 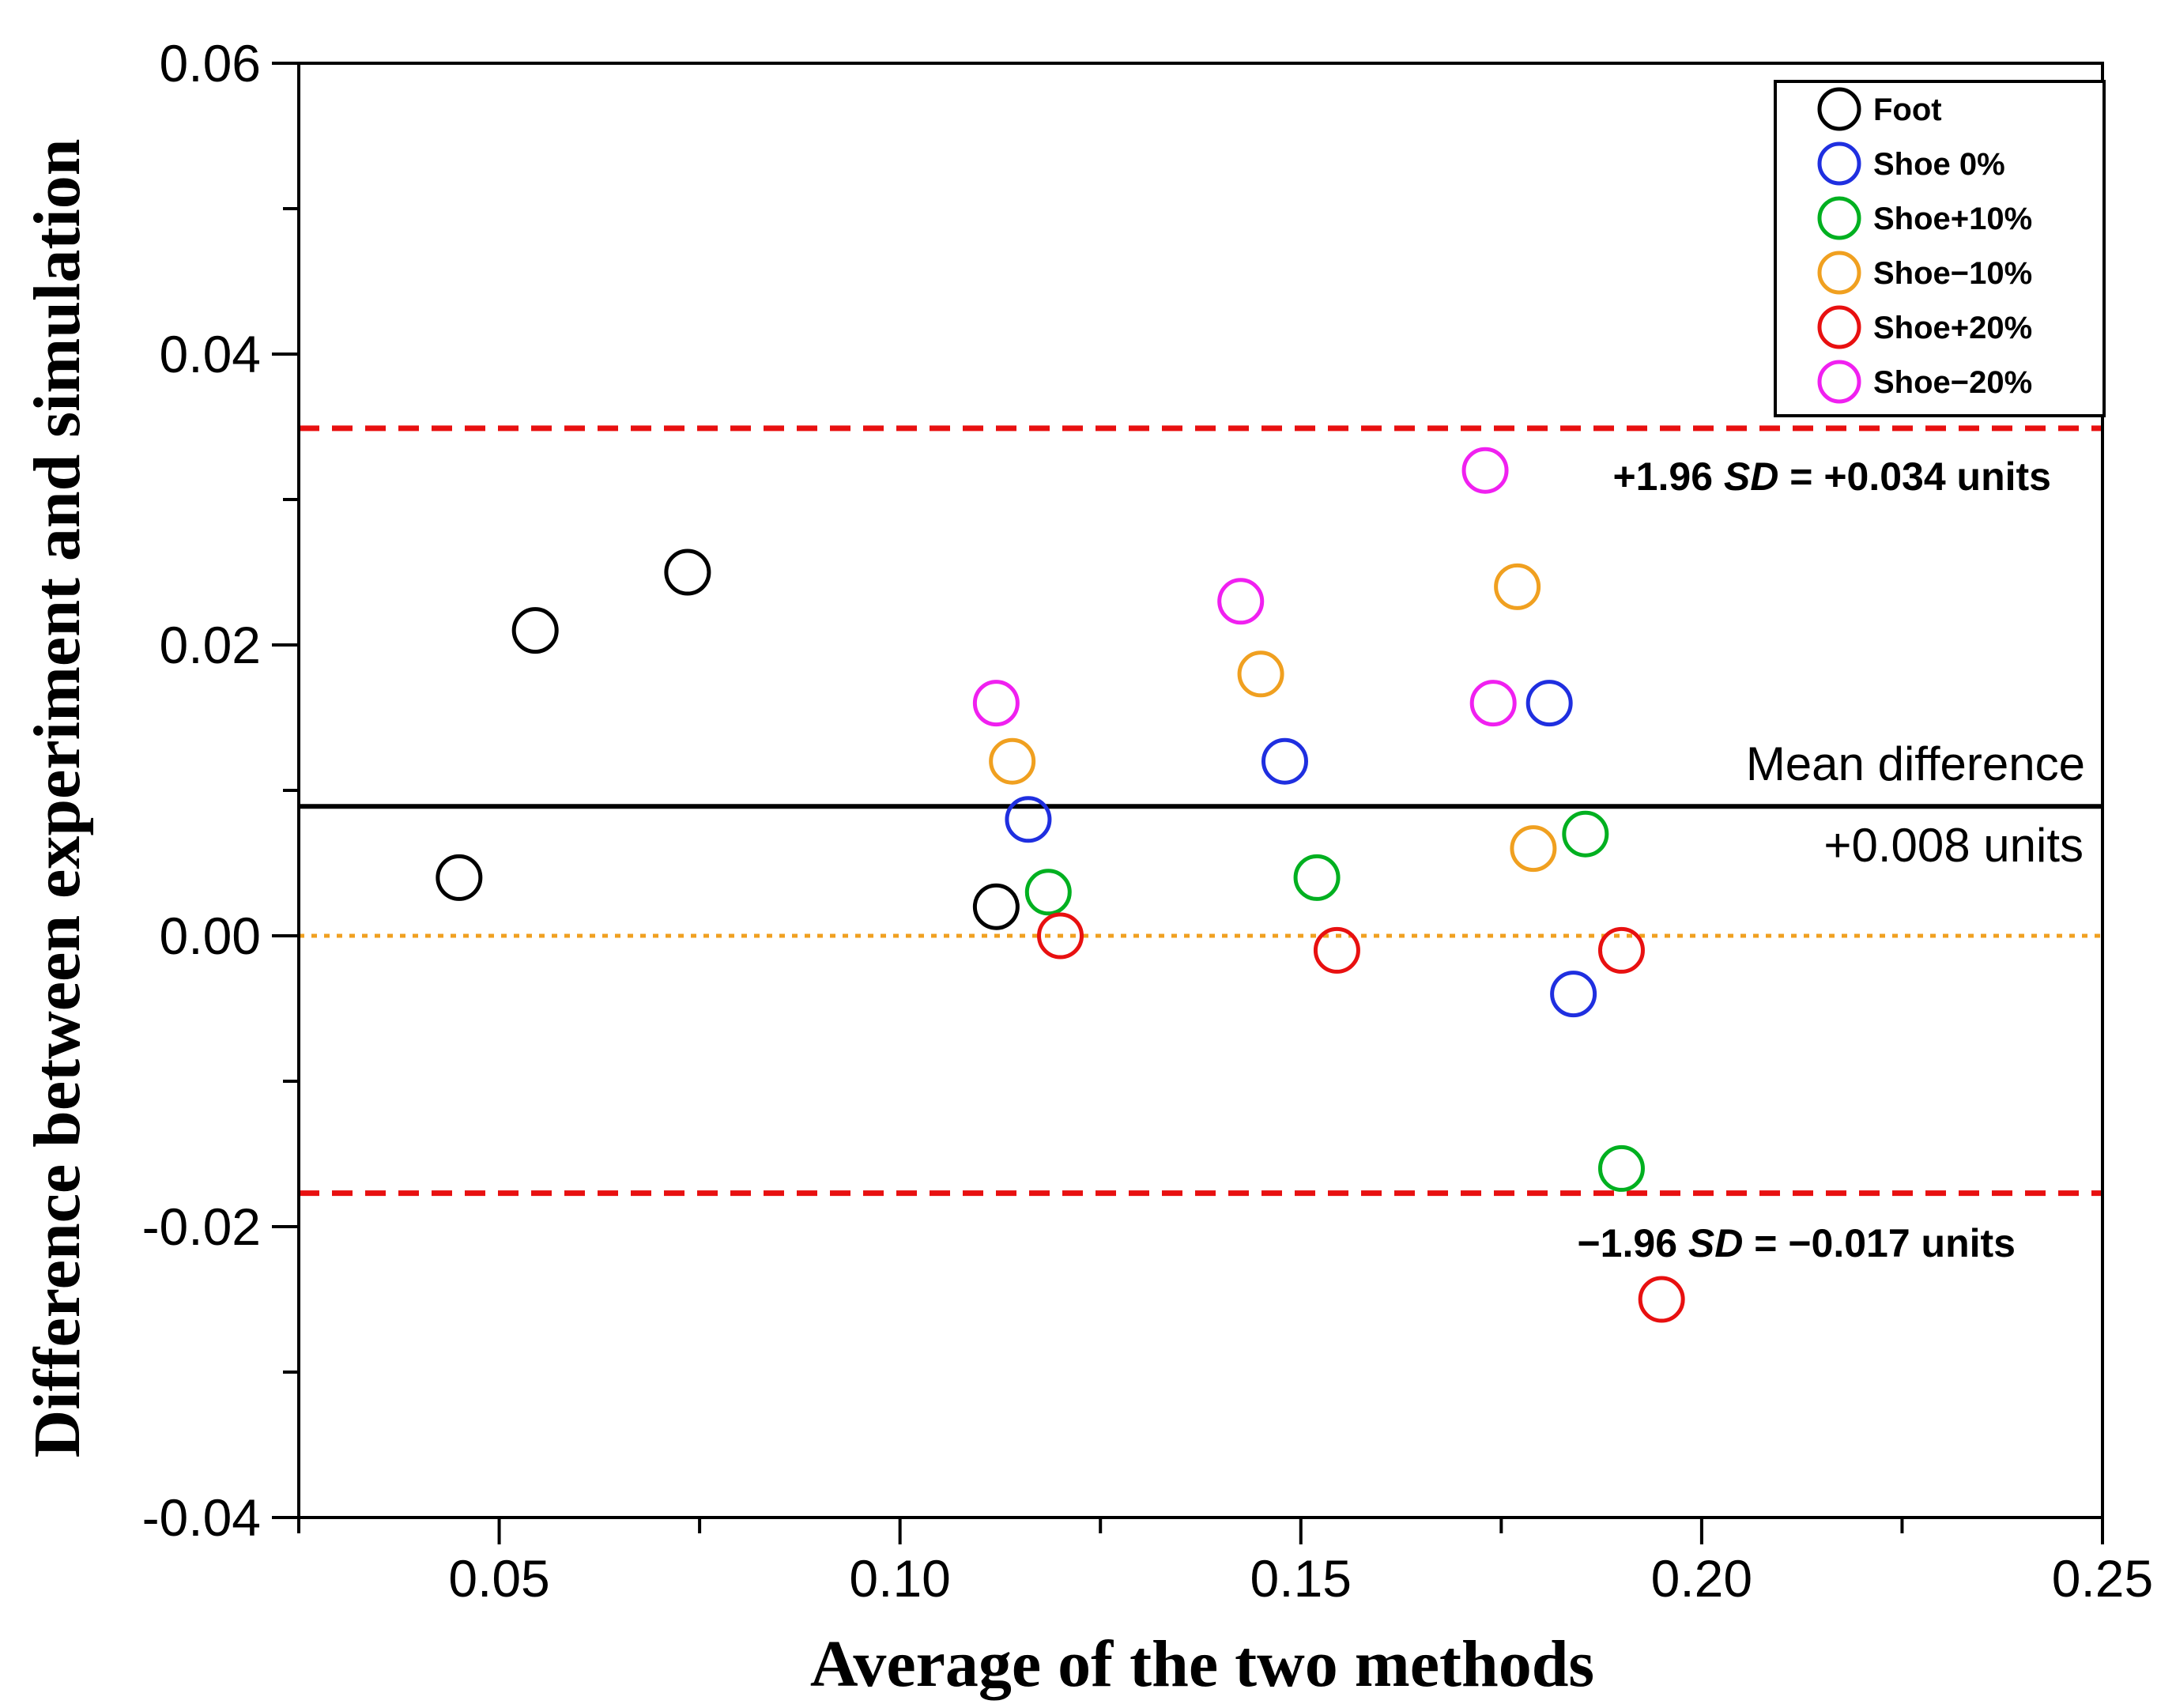 What do you see at coordinates (211, 63) in the screenshot?
I see `y-tick-label: 0.06` at bounding box center [211, 63].